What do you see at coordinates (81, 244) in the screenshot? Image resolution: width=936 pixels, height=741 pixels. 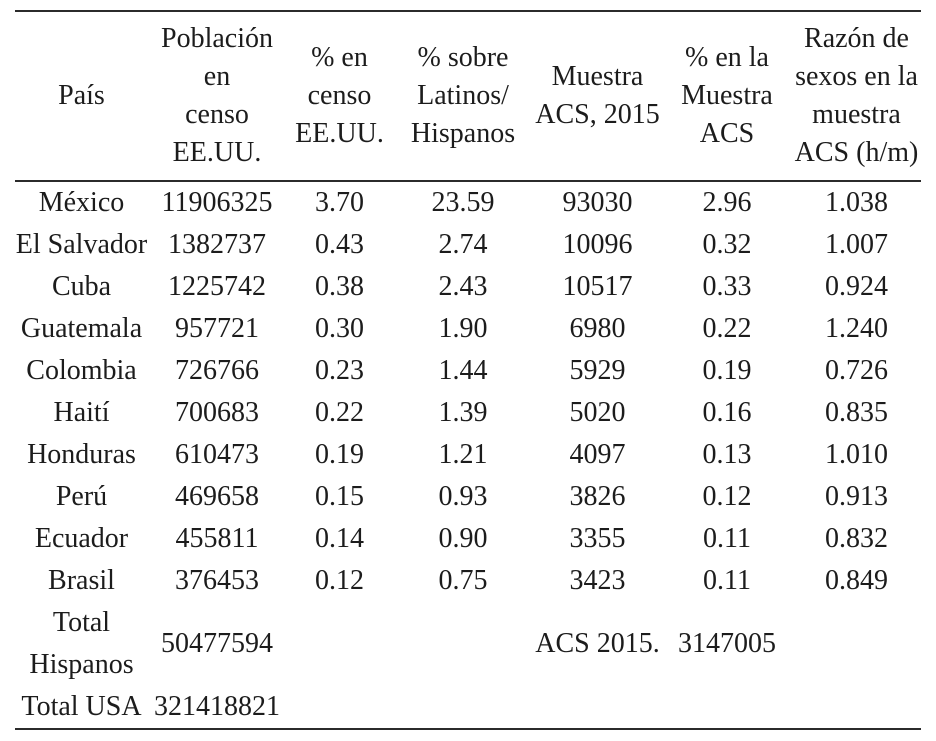 I see `cell-pais: El Salvador` at bounding box center [81, 244].